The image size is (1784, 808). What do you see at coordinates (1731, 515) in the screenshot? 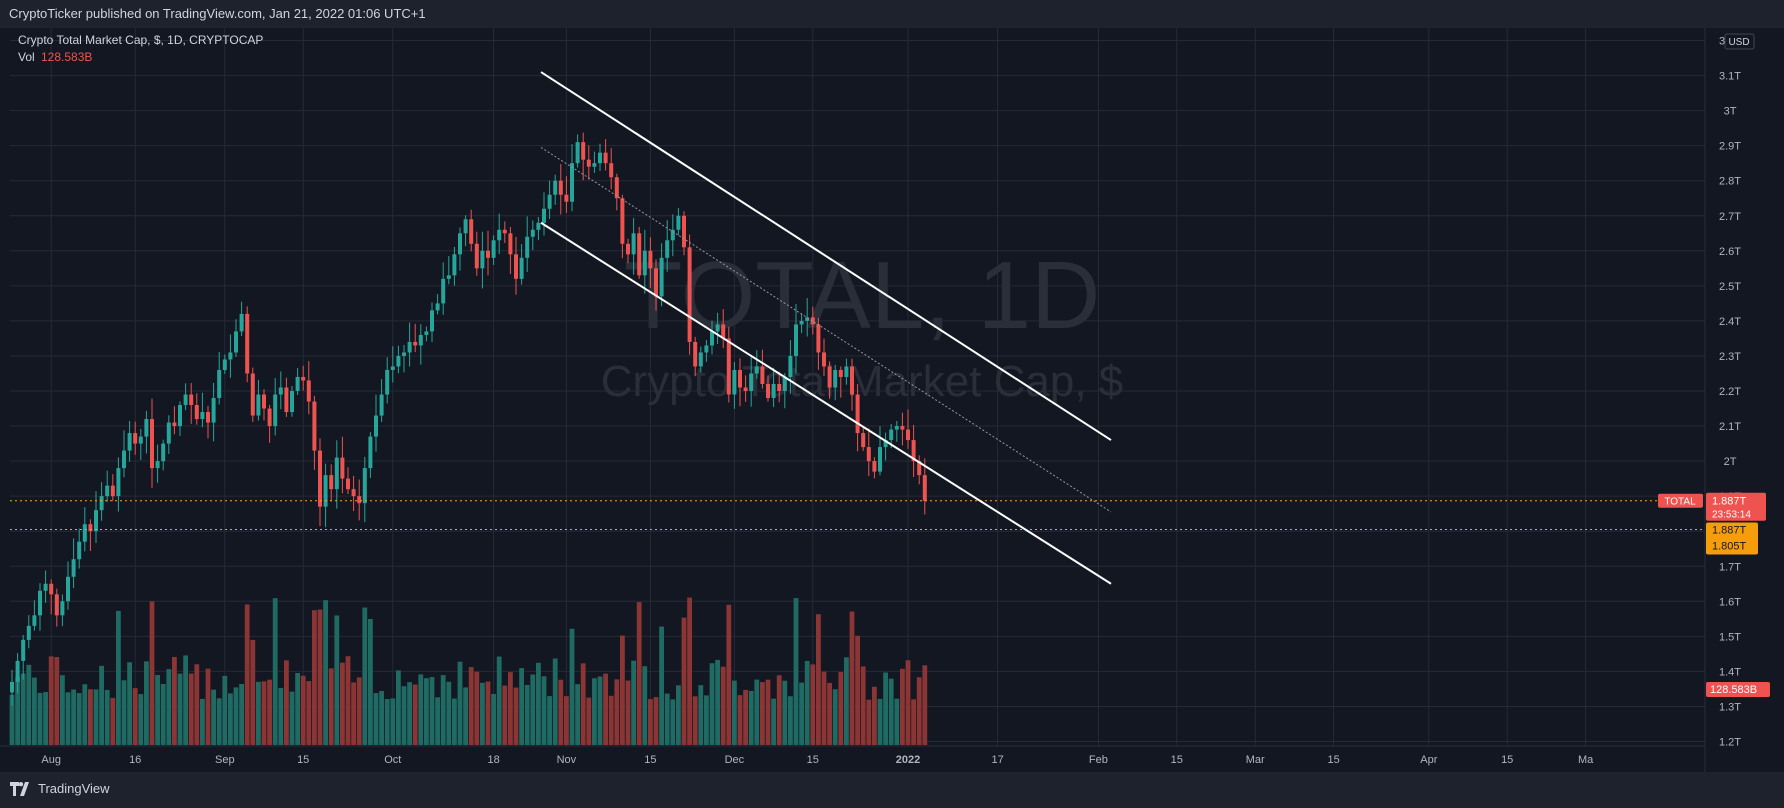
I see `countdown-tag: 23:53:14` at bounding box center [1731, 515].